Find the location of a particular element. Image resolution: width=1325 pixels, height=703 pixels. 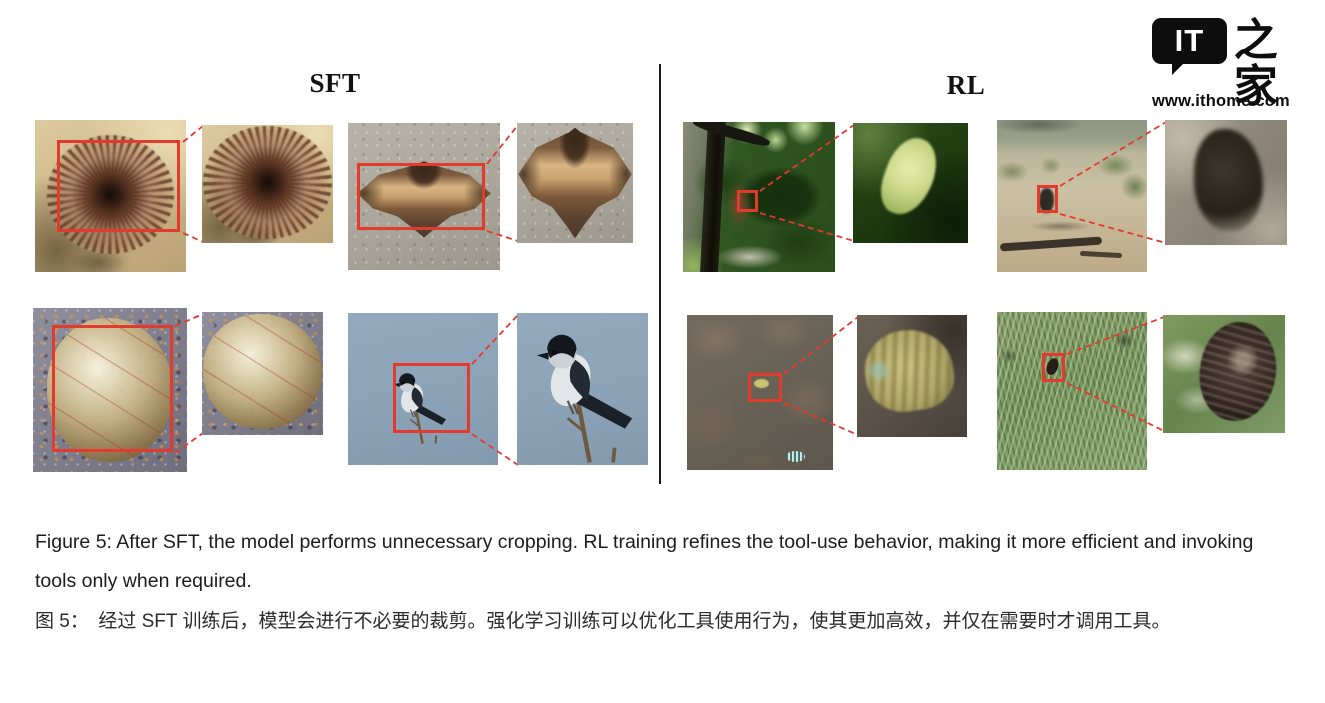

rl-pair-fish is located at coordinates (827, 392).